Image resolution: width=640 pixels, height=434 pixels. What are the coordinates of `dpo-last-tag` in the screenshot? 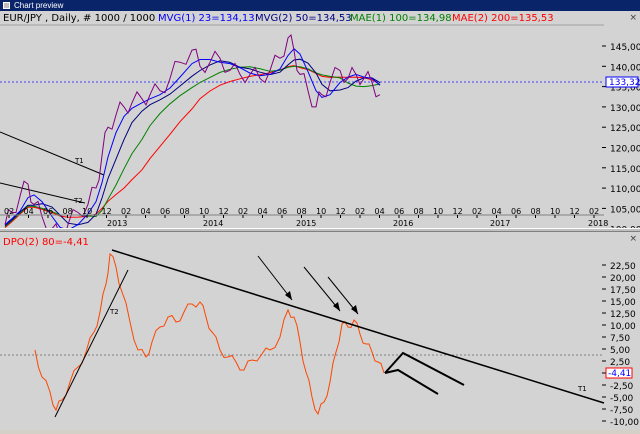 It's located at (619, 373).